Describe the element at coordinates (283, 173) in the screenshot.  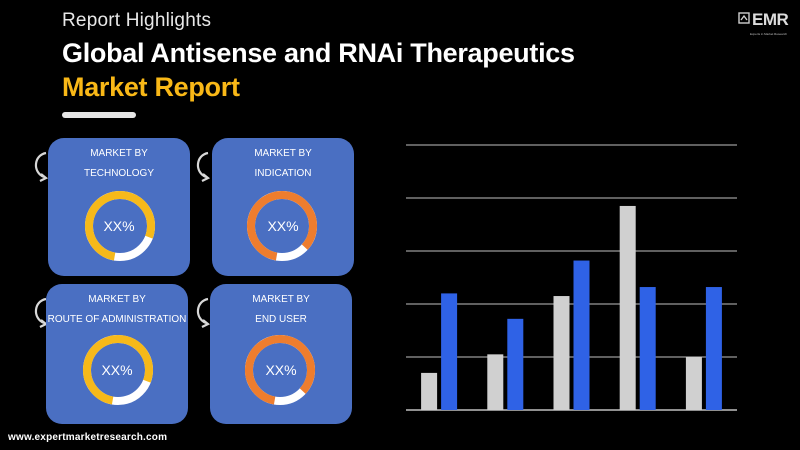
I see `card-indication-label-line2: INDICATION` at that location.